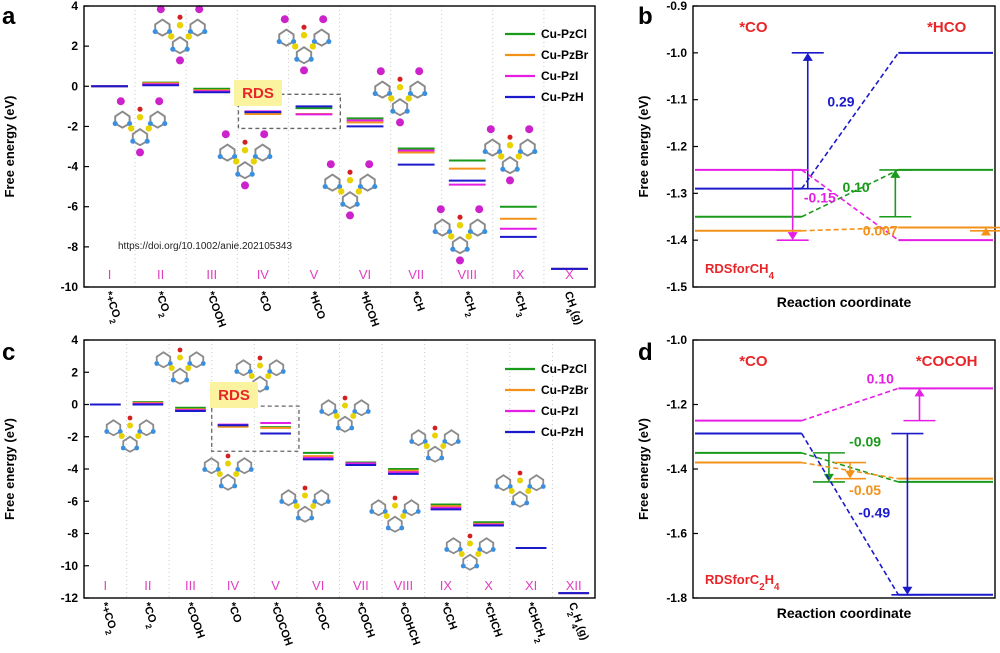 The image size is (1000, 653). I want to click on y-tick-label: -1.2, so click(676, 405).